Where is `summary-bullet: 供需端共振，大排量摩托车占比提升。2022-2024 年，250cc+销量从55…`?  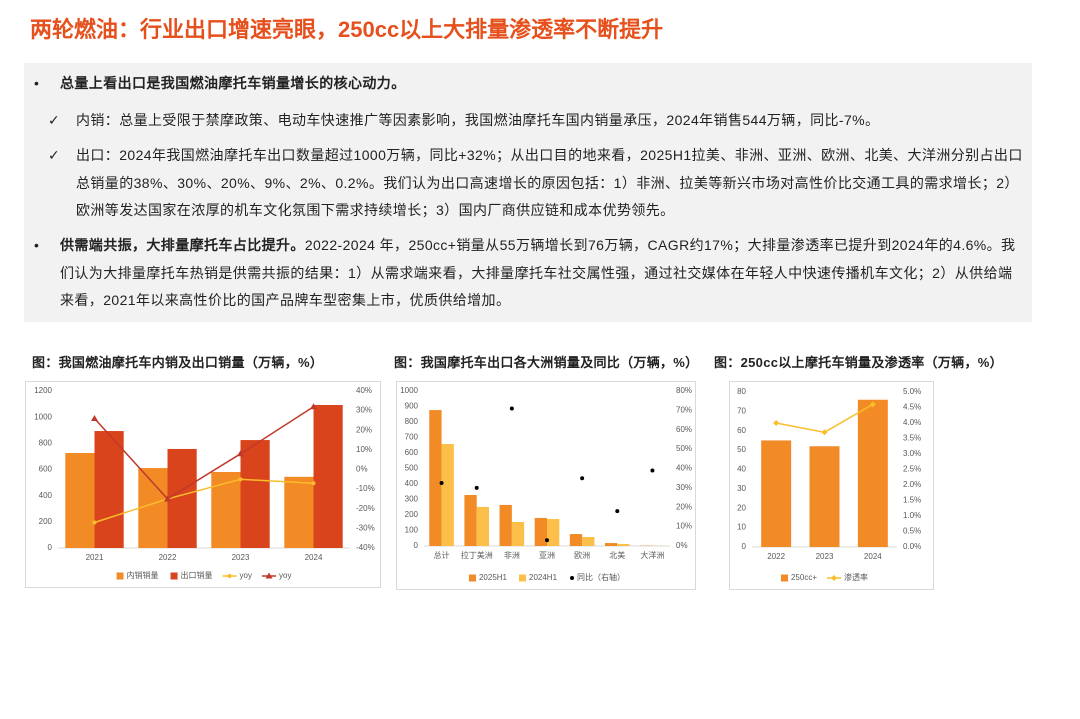 summary-bullet: 供需端共振，大排量摩托车占比提升。2022-2024 年，250cc+销量从55… is located at coordinates (543, 273).